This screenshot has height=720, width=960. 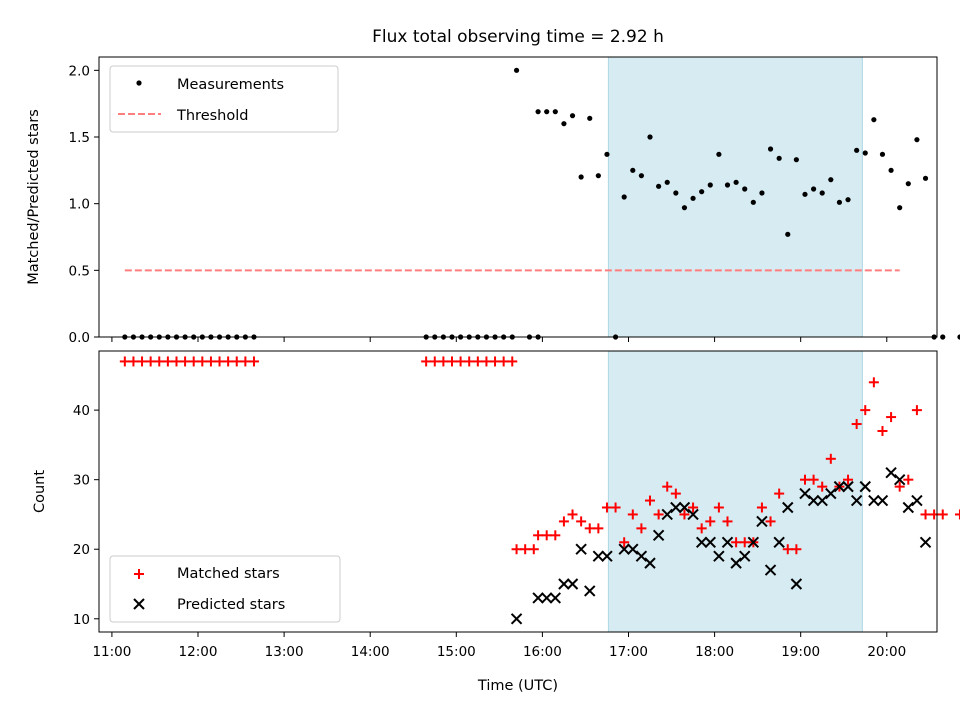 What do you see at coordinates (225, 589) in the screenshot?
I see `bottom-legend: Matched stars Predicted stars` at bounding box center [225, 589].